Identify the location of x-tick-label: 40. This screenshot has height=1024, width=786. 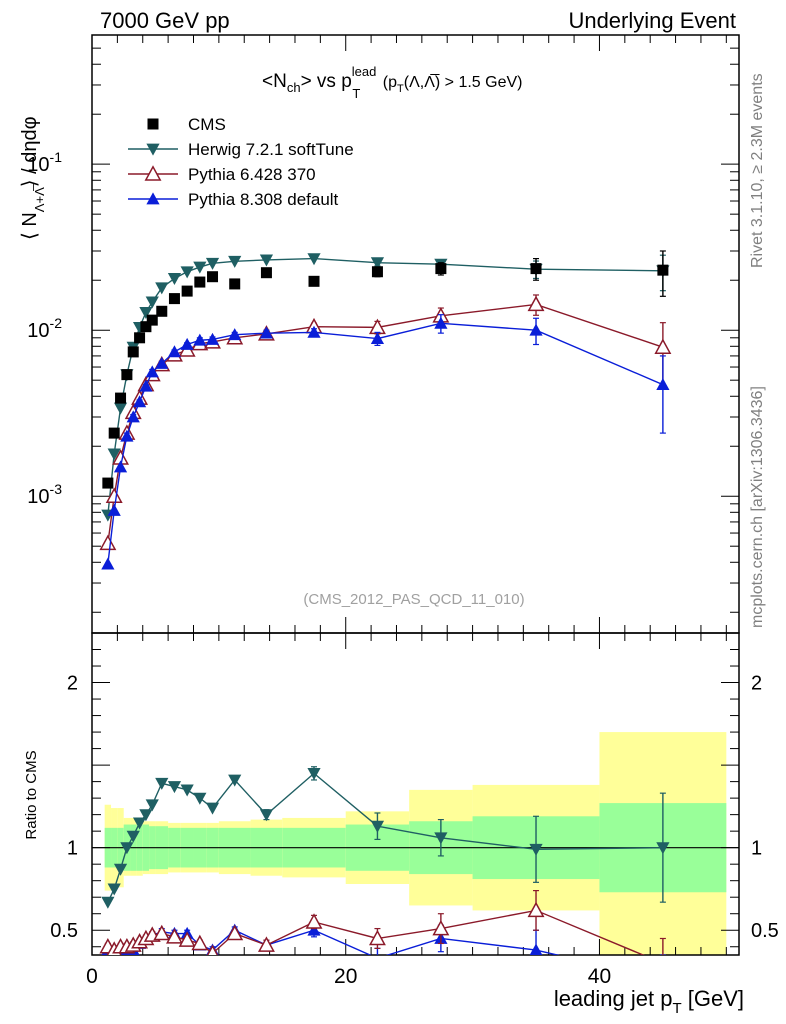
(599, 976).